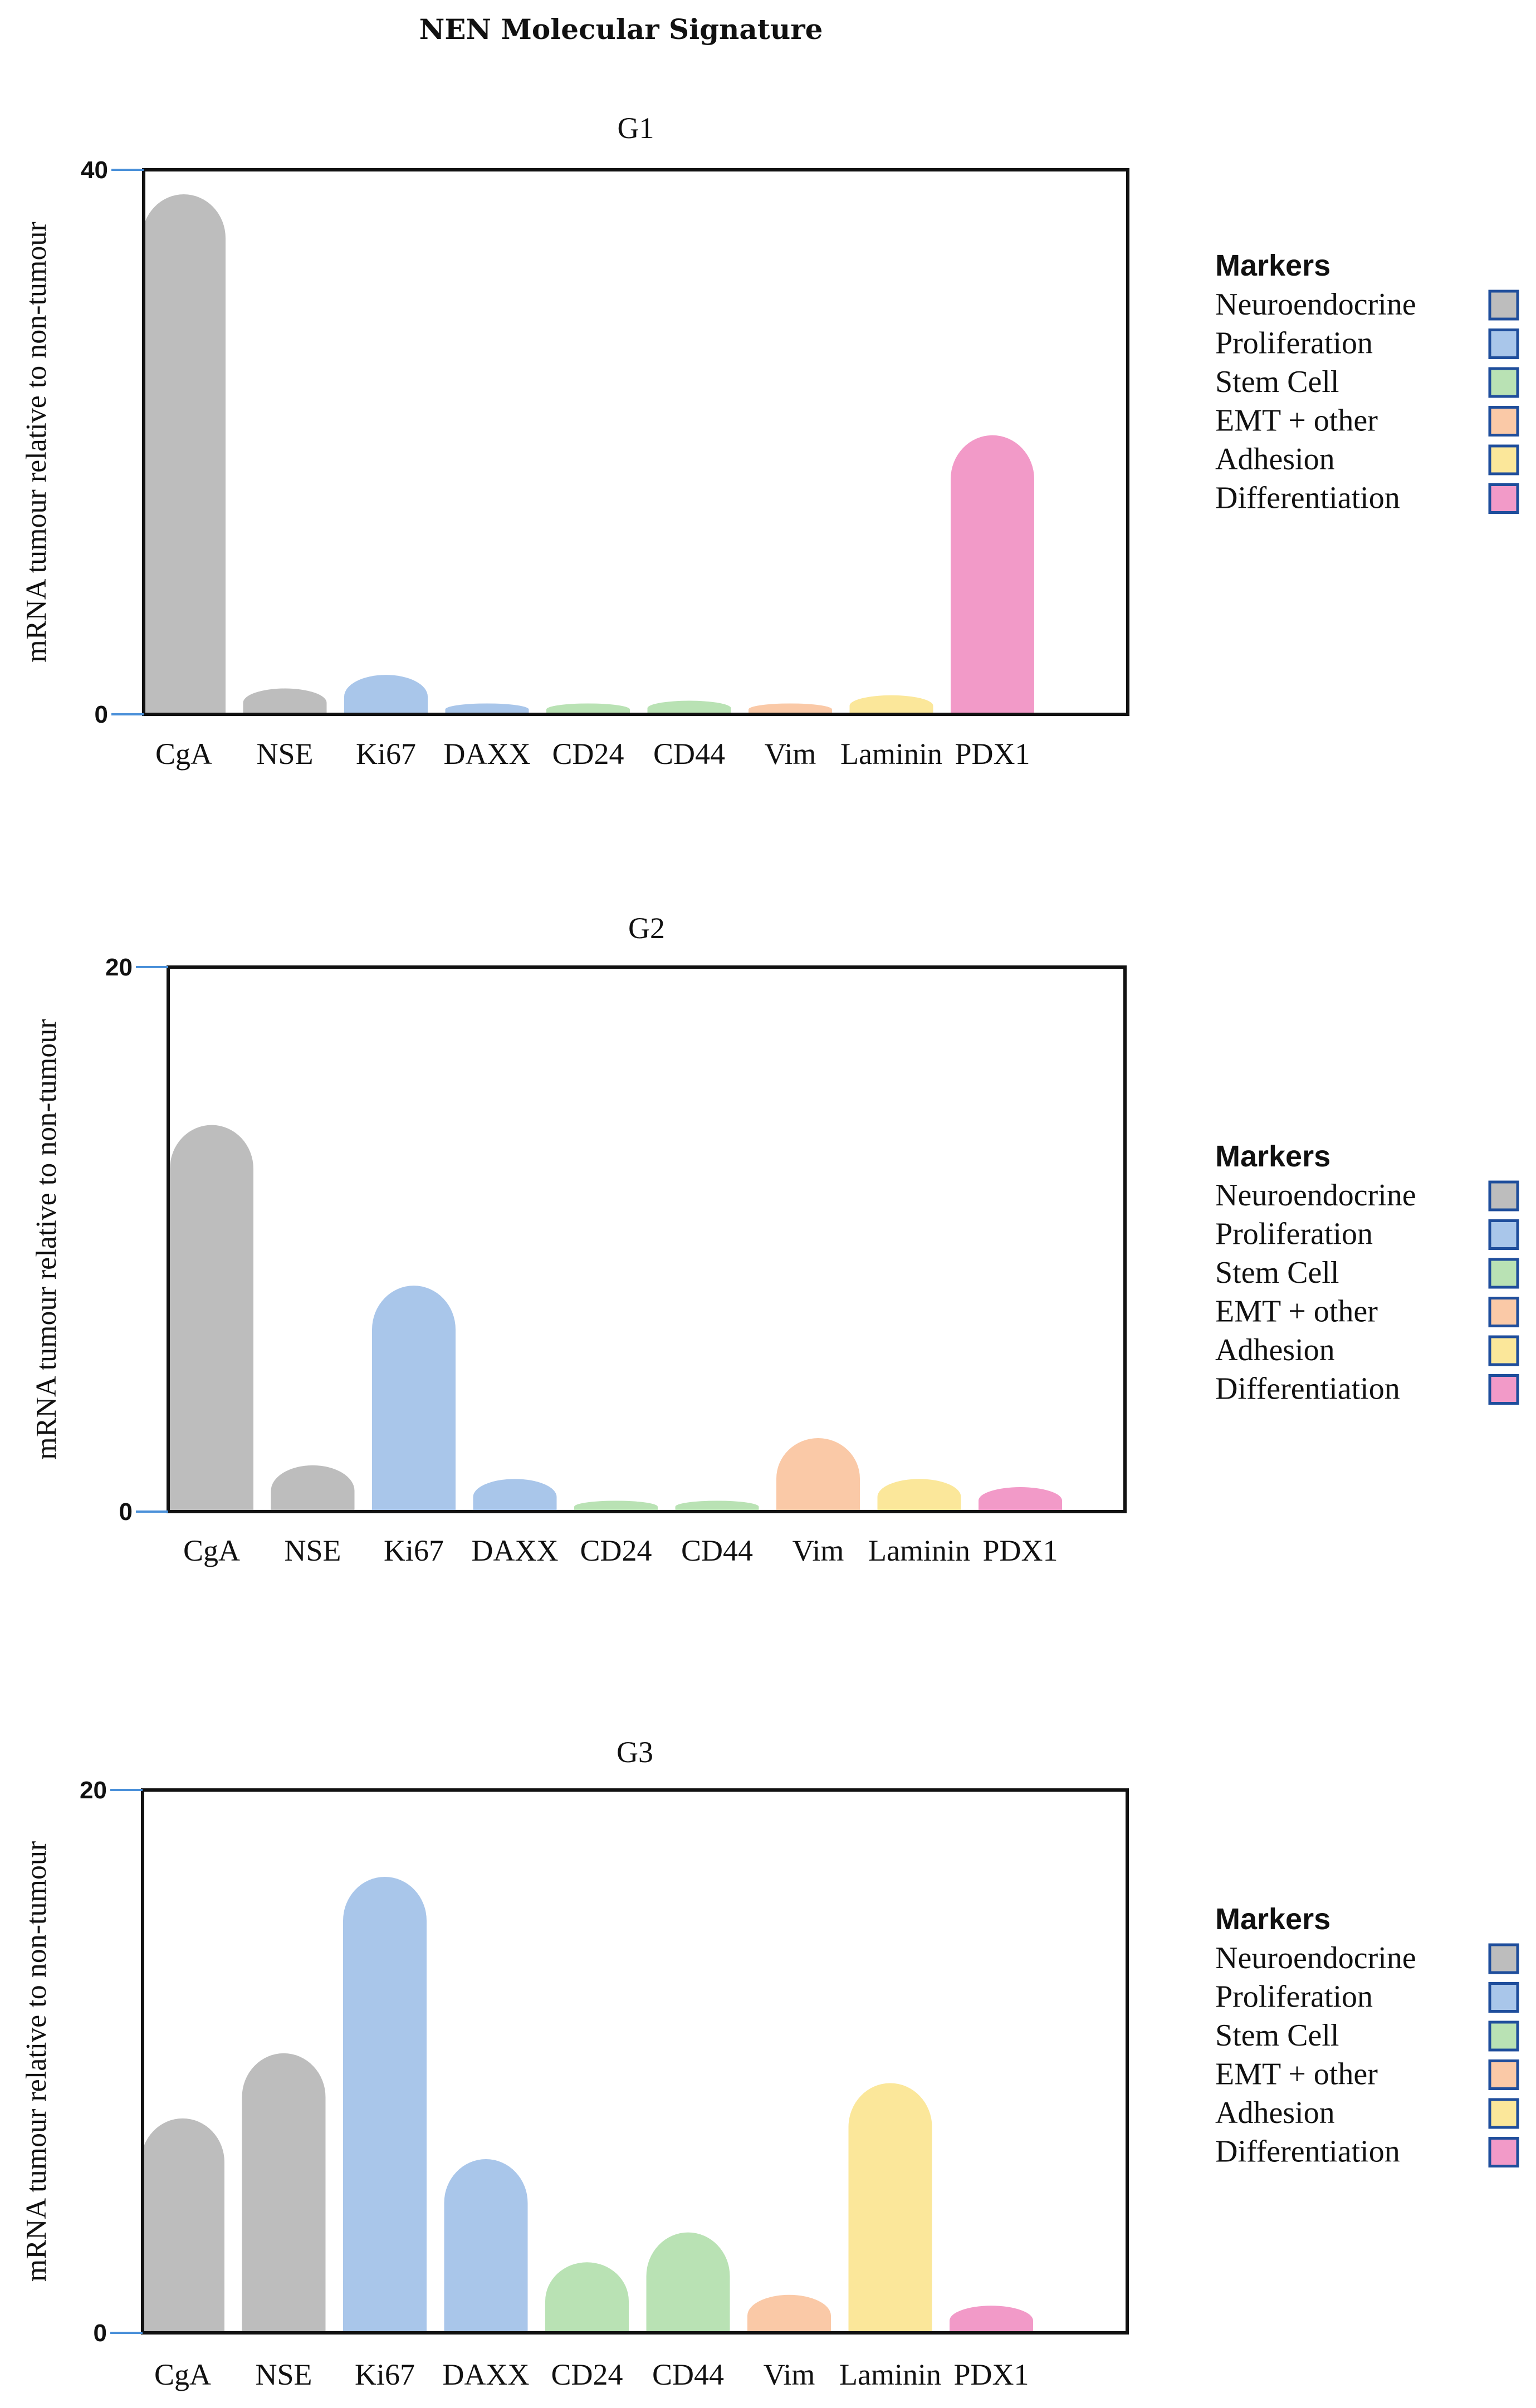  I want to click on panel-title: G3, so click(635, 1752).